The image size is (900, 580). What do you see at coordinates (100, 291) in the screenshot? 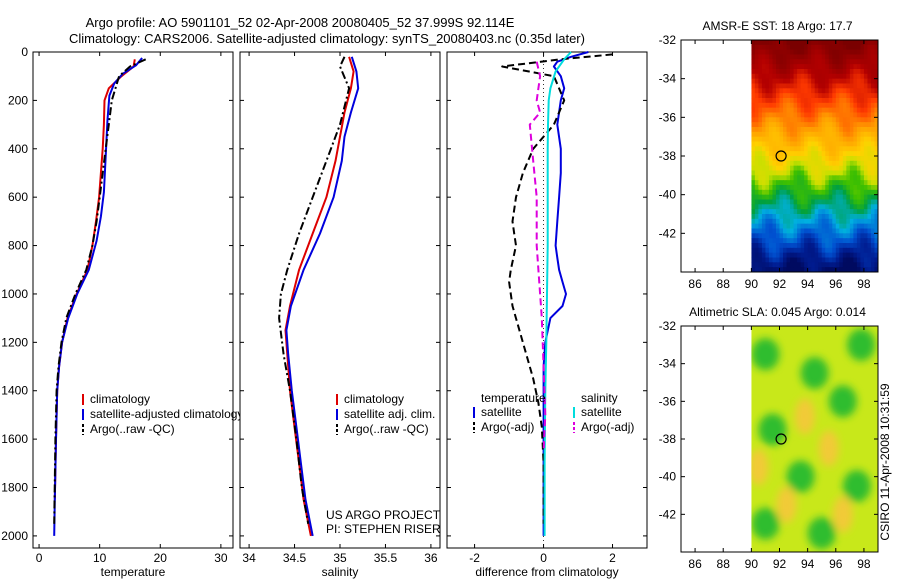
I see `series-line-argo-raw-qc-` at bounding box center [100, 291].